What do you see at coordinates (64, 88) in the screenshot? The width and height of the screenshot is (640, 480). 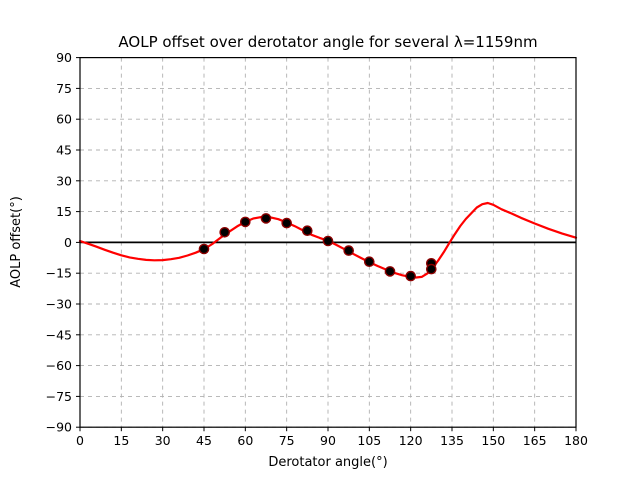 I see `y-tick-label: 75` at bounding box center [64, 88].